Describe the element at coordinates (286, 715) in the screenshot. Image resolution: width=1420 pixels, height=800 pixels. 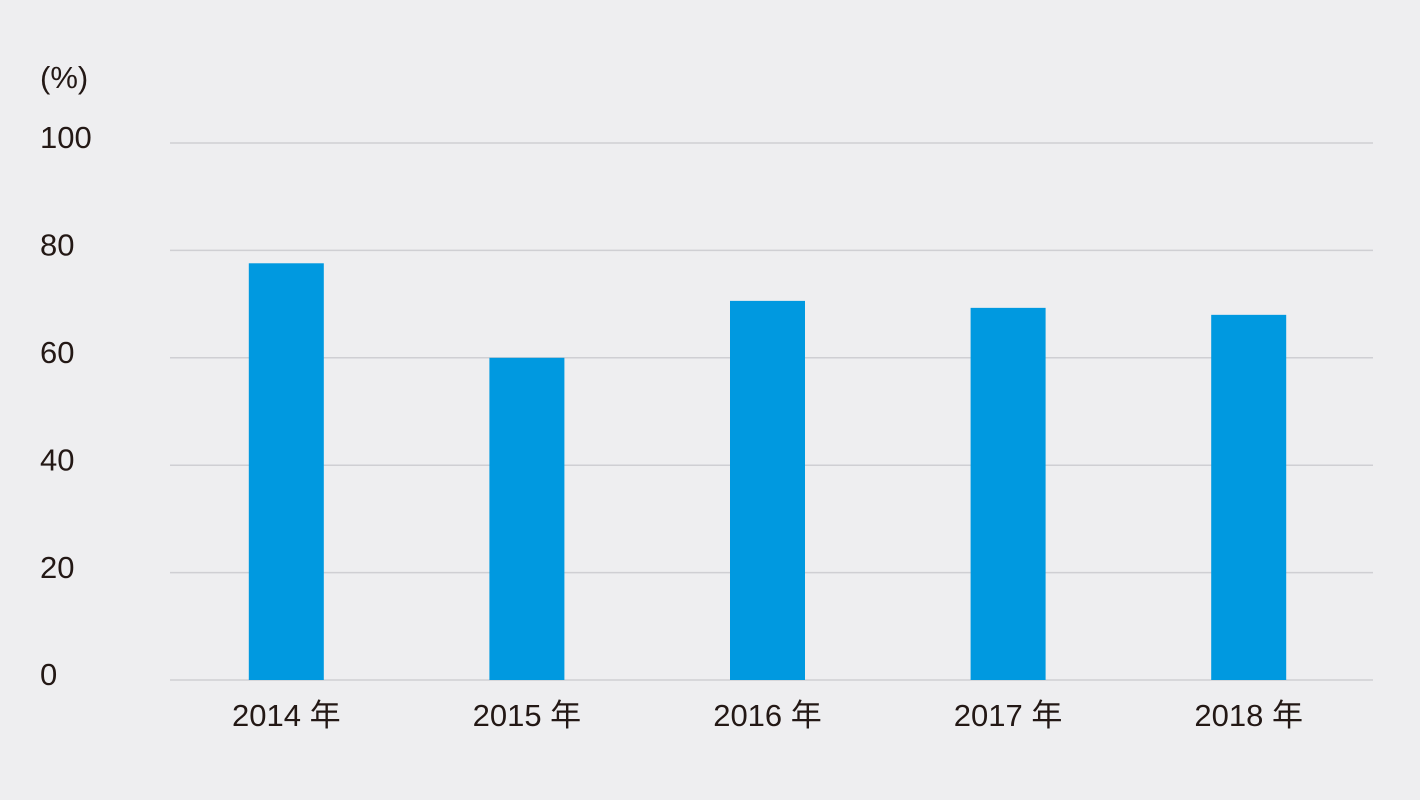
I see `x-tick-label: 2014 年` at that location.